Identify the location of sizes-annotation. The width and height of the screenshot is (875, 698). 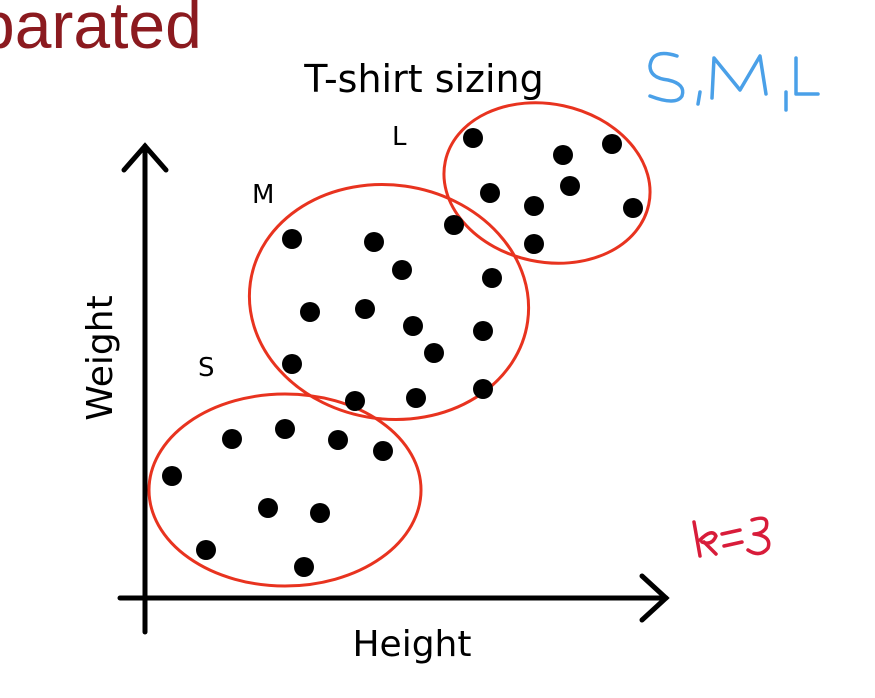
(734, 81).